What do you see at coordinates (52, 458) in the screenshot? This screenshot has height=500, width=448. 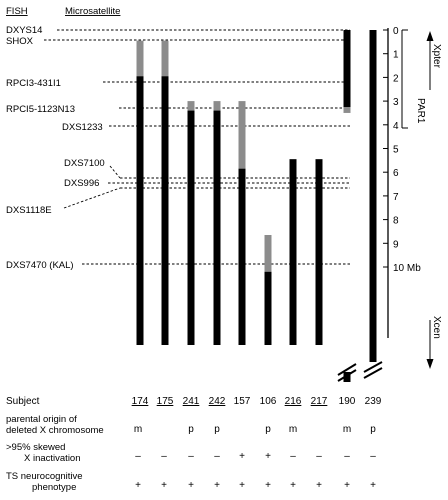 I see `row-label-skewed-2: X inactivation` at bounding box center [52, 458].